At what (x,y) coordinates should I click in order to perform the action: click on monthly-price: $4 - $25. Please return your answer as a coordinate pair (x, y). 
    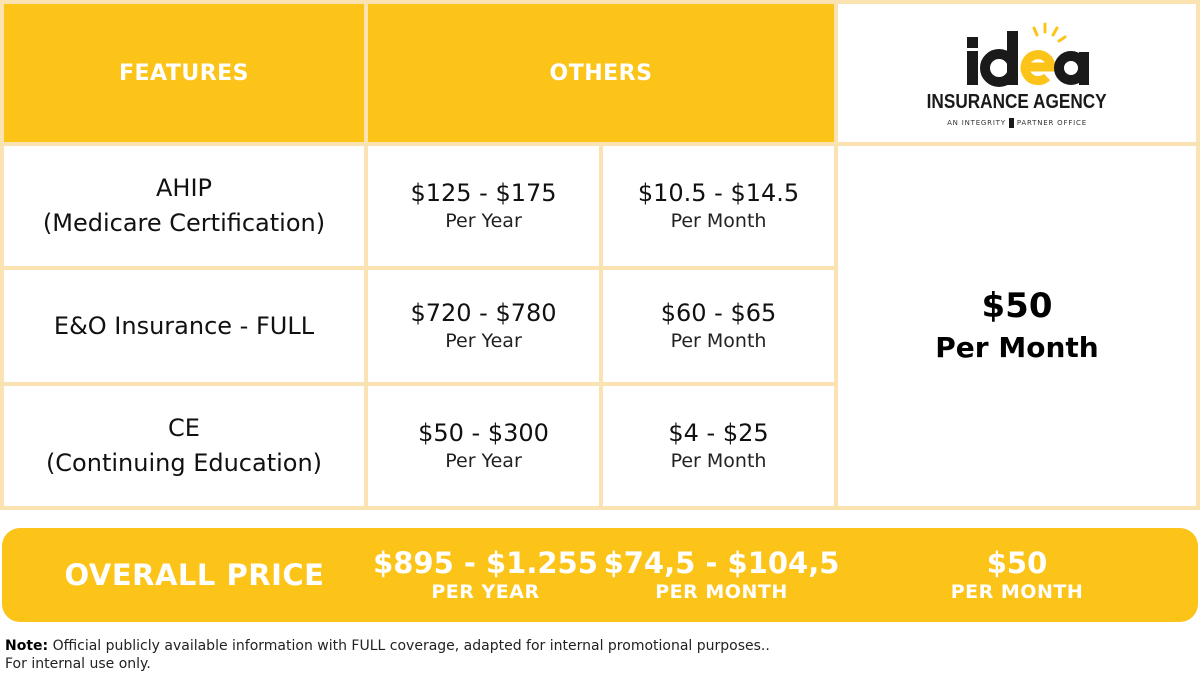
    Looking at the image, I should click on (718, 433).